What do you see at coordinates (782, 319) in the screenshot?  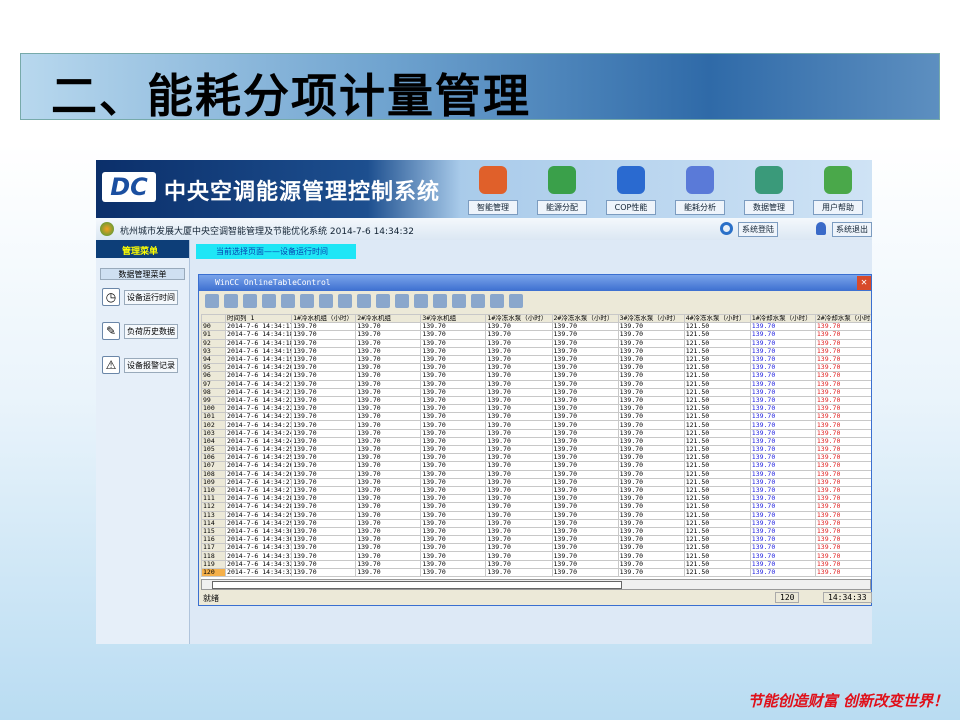 I see `column-header: 1#冷却水泵（小时）` at bounding box center [782, 319].